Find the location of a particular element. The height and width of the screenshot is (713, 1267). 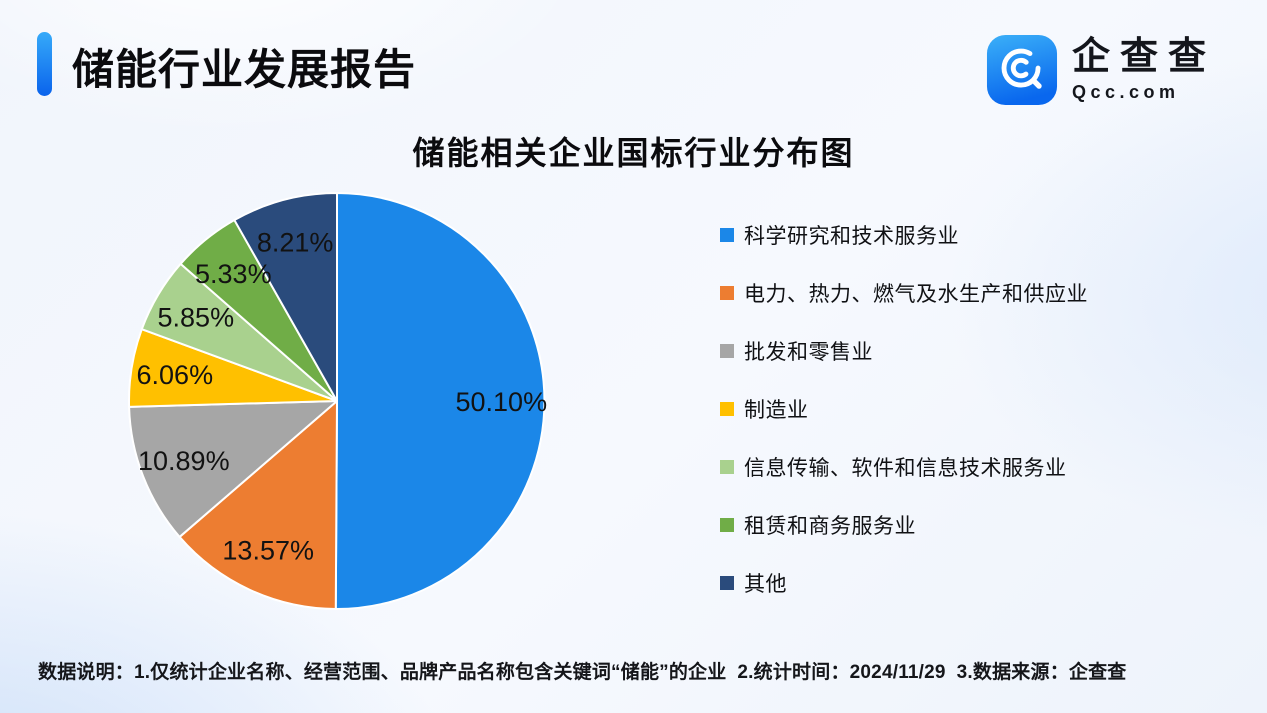

pie-label-2: 10.89% is located at coordinates (184, 461).